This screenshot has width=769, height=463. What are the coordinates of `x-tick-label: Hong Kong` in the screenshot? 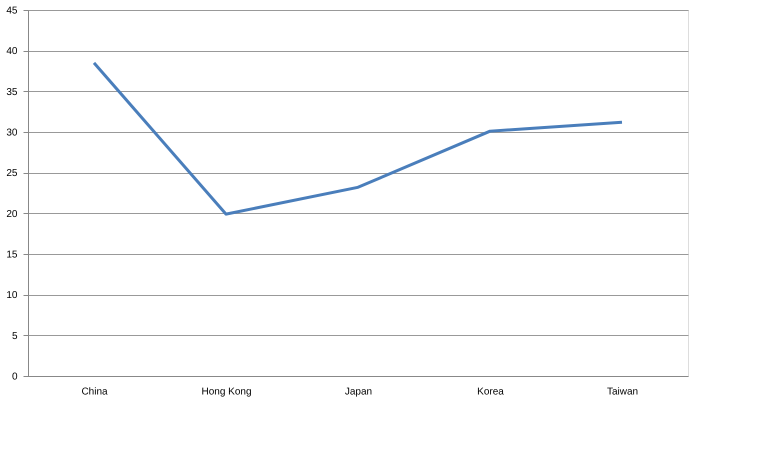 It's located at (226, 392).